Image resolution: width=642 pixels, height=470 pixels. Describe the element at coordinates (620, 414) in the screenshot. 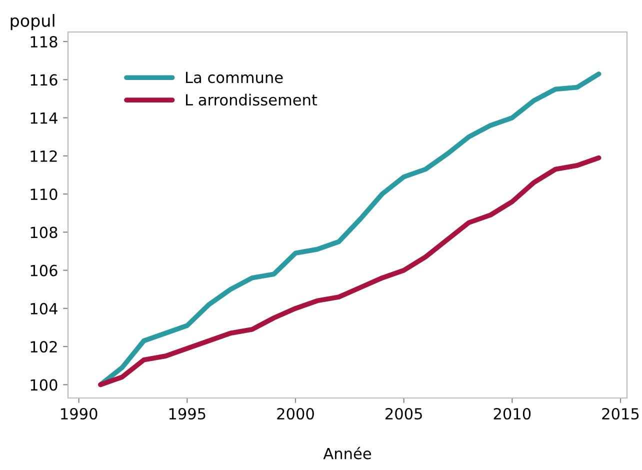

I see `x-tick-label: 2015` at that location.